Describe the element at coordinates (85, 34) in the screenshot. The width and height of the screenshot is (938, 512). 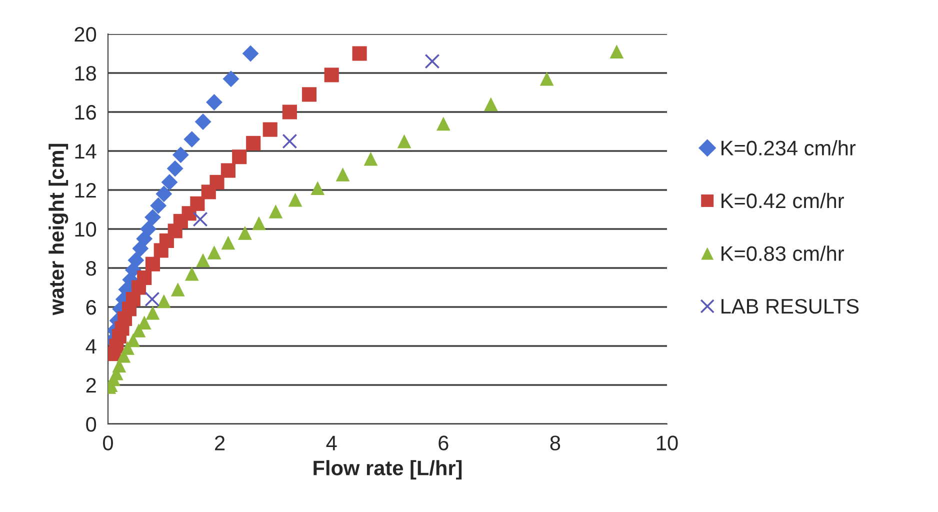
I see `y-tick-label: 20` at that location.